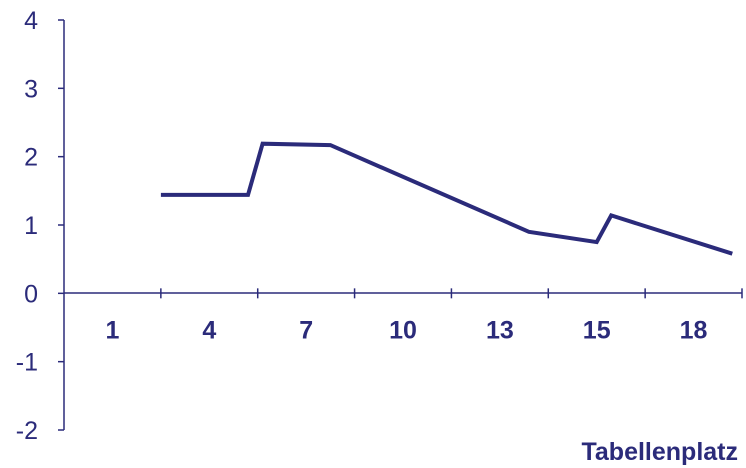 This screenshot has width=746, height=468. Describe the element at coordinates (659, 452) in the screenshot. I see `x-axis-label: Tabellenplatz` at that location.